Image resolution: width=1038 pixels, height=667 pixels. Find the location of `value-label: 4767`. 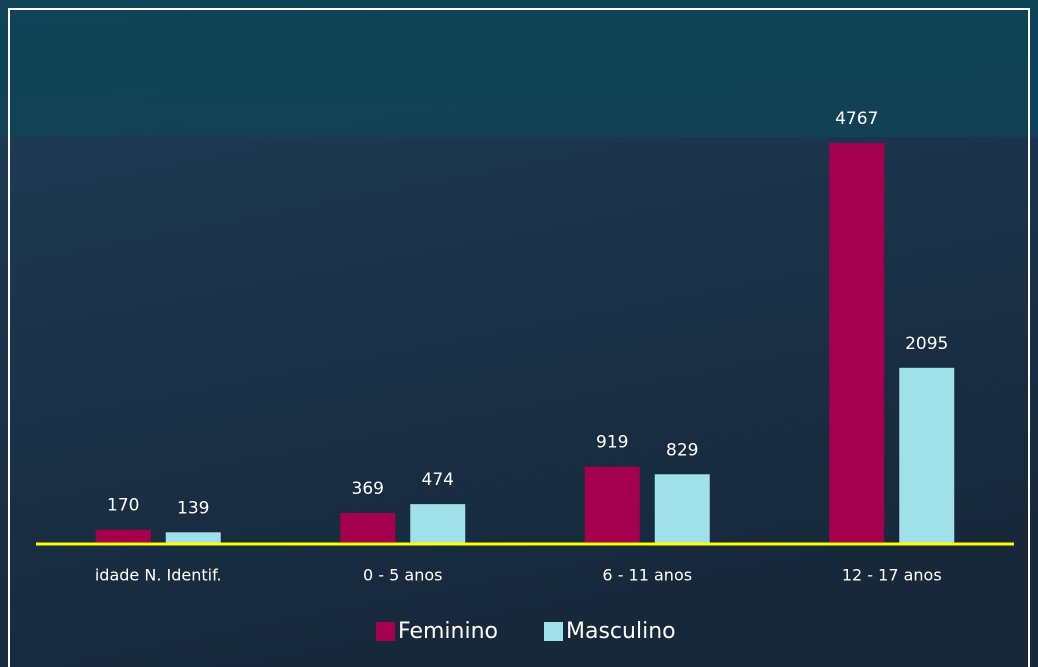

value-label: 4767 is located at coordinates (856, 119).